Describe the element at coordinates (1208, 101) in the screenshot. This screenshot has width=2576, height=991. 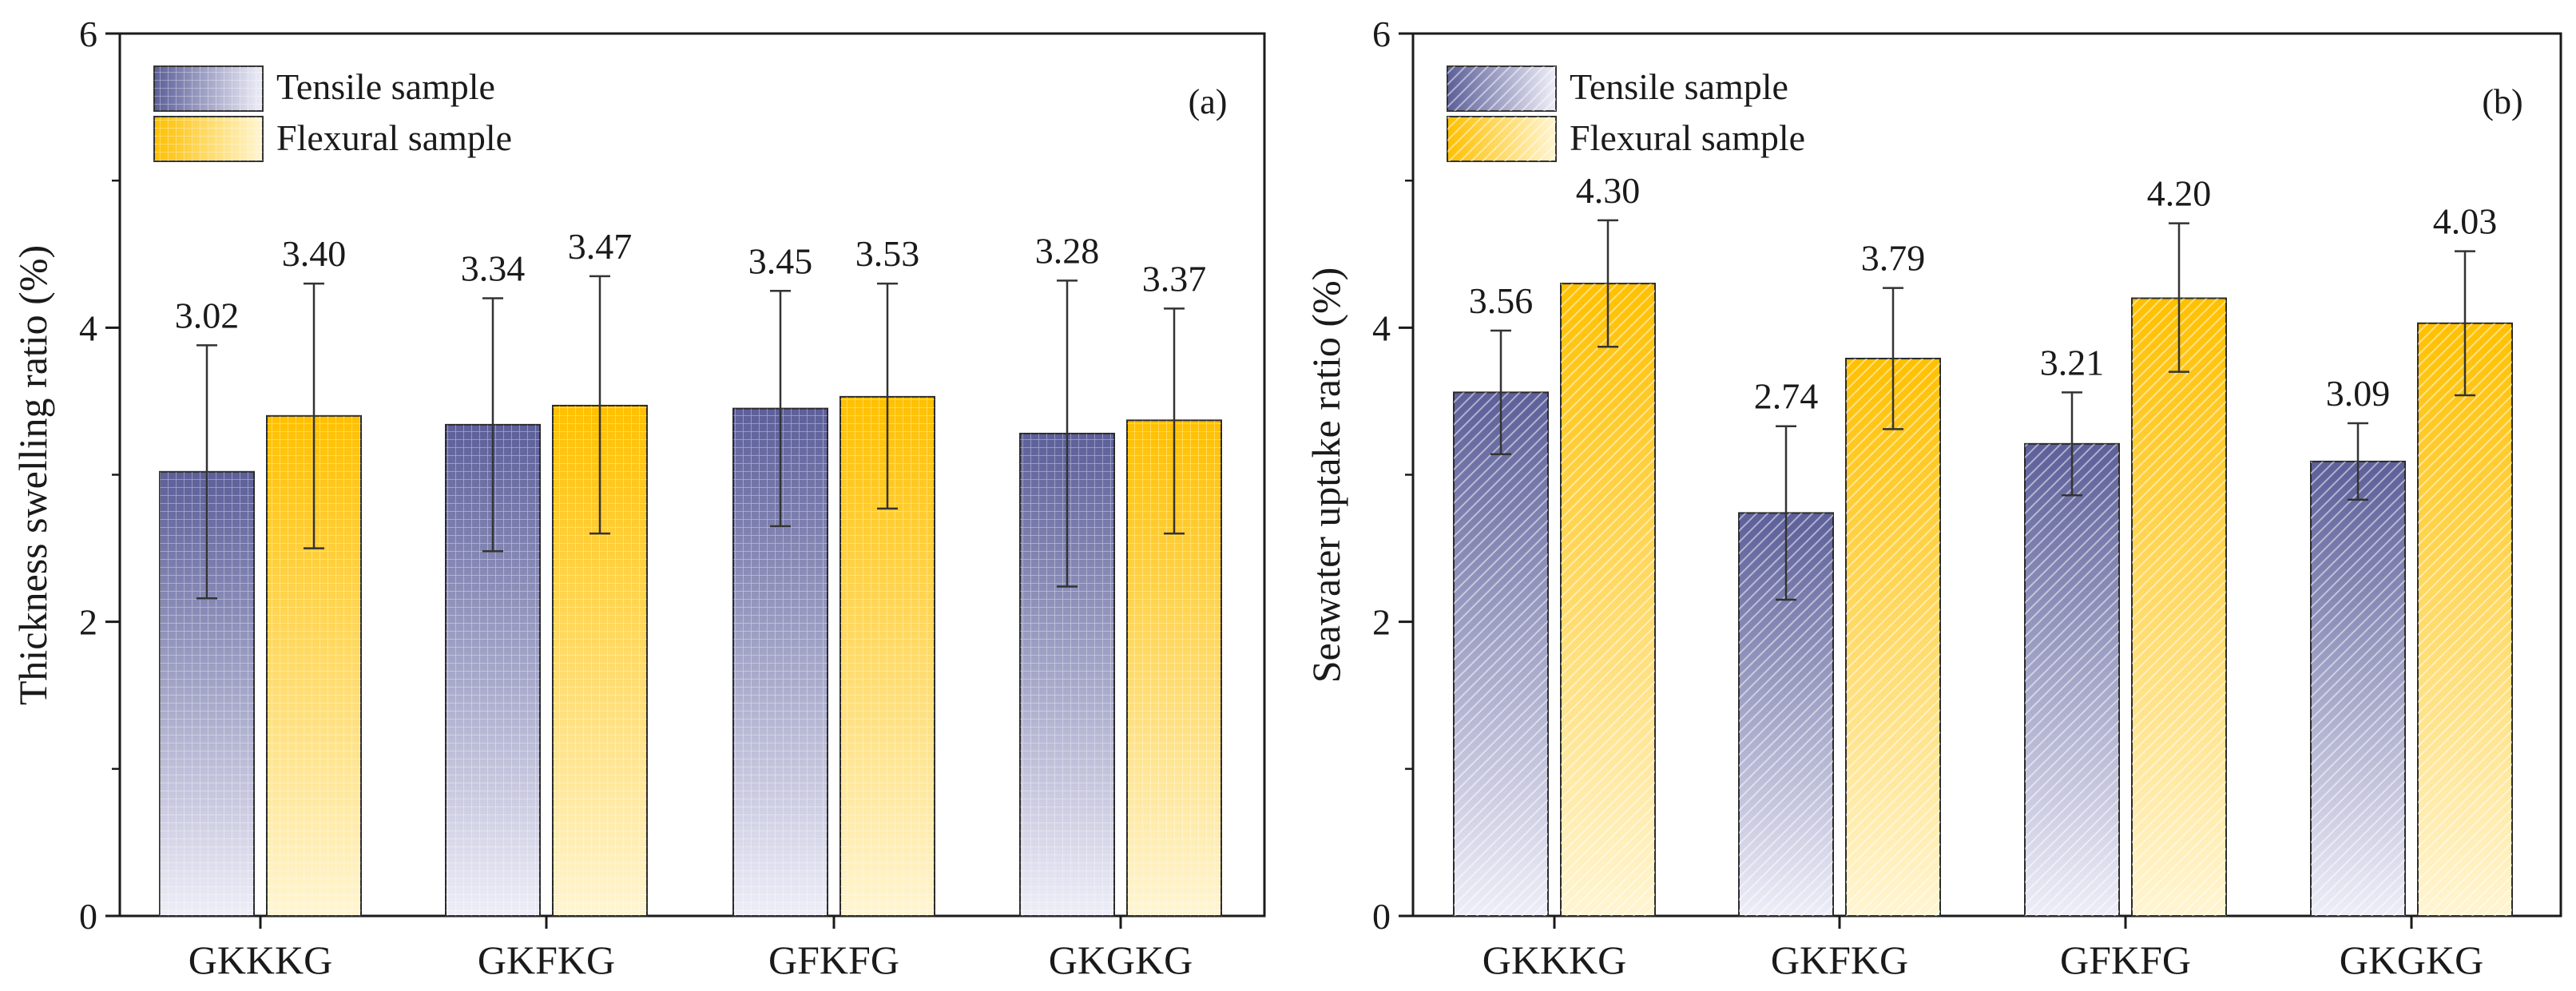
I see `panel-label: (a)` at that location.